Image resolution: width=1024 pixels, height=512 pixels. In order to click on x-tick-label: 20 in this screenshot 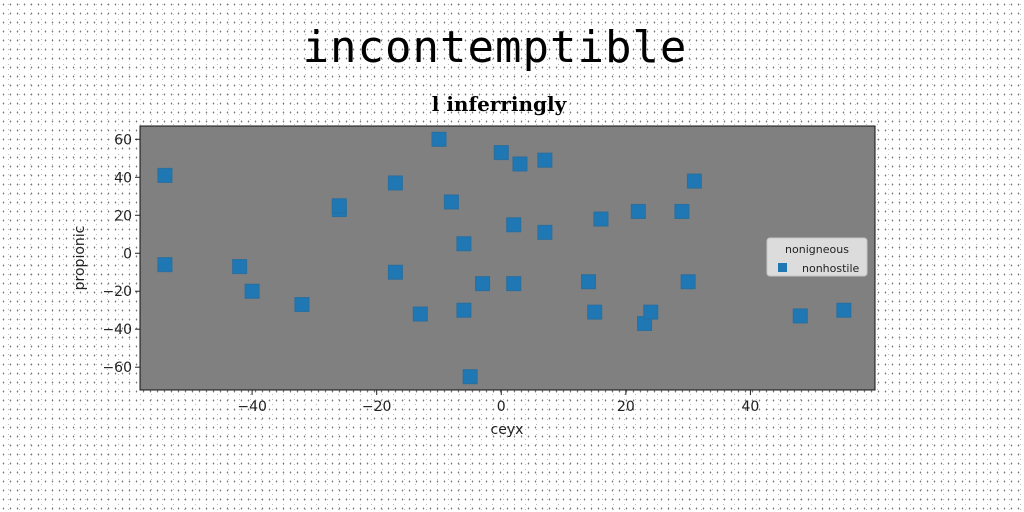, I will do `click(626, 407)`.